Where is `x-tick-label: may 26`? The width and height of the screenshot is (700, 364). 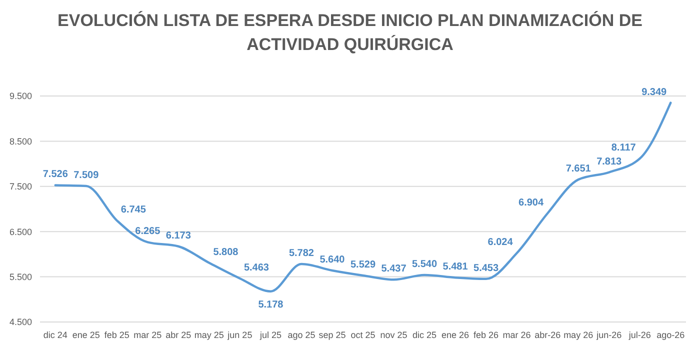 x-tick-label: may 26 is located at coordinates (579, 335).